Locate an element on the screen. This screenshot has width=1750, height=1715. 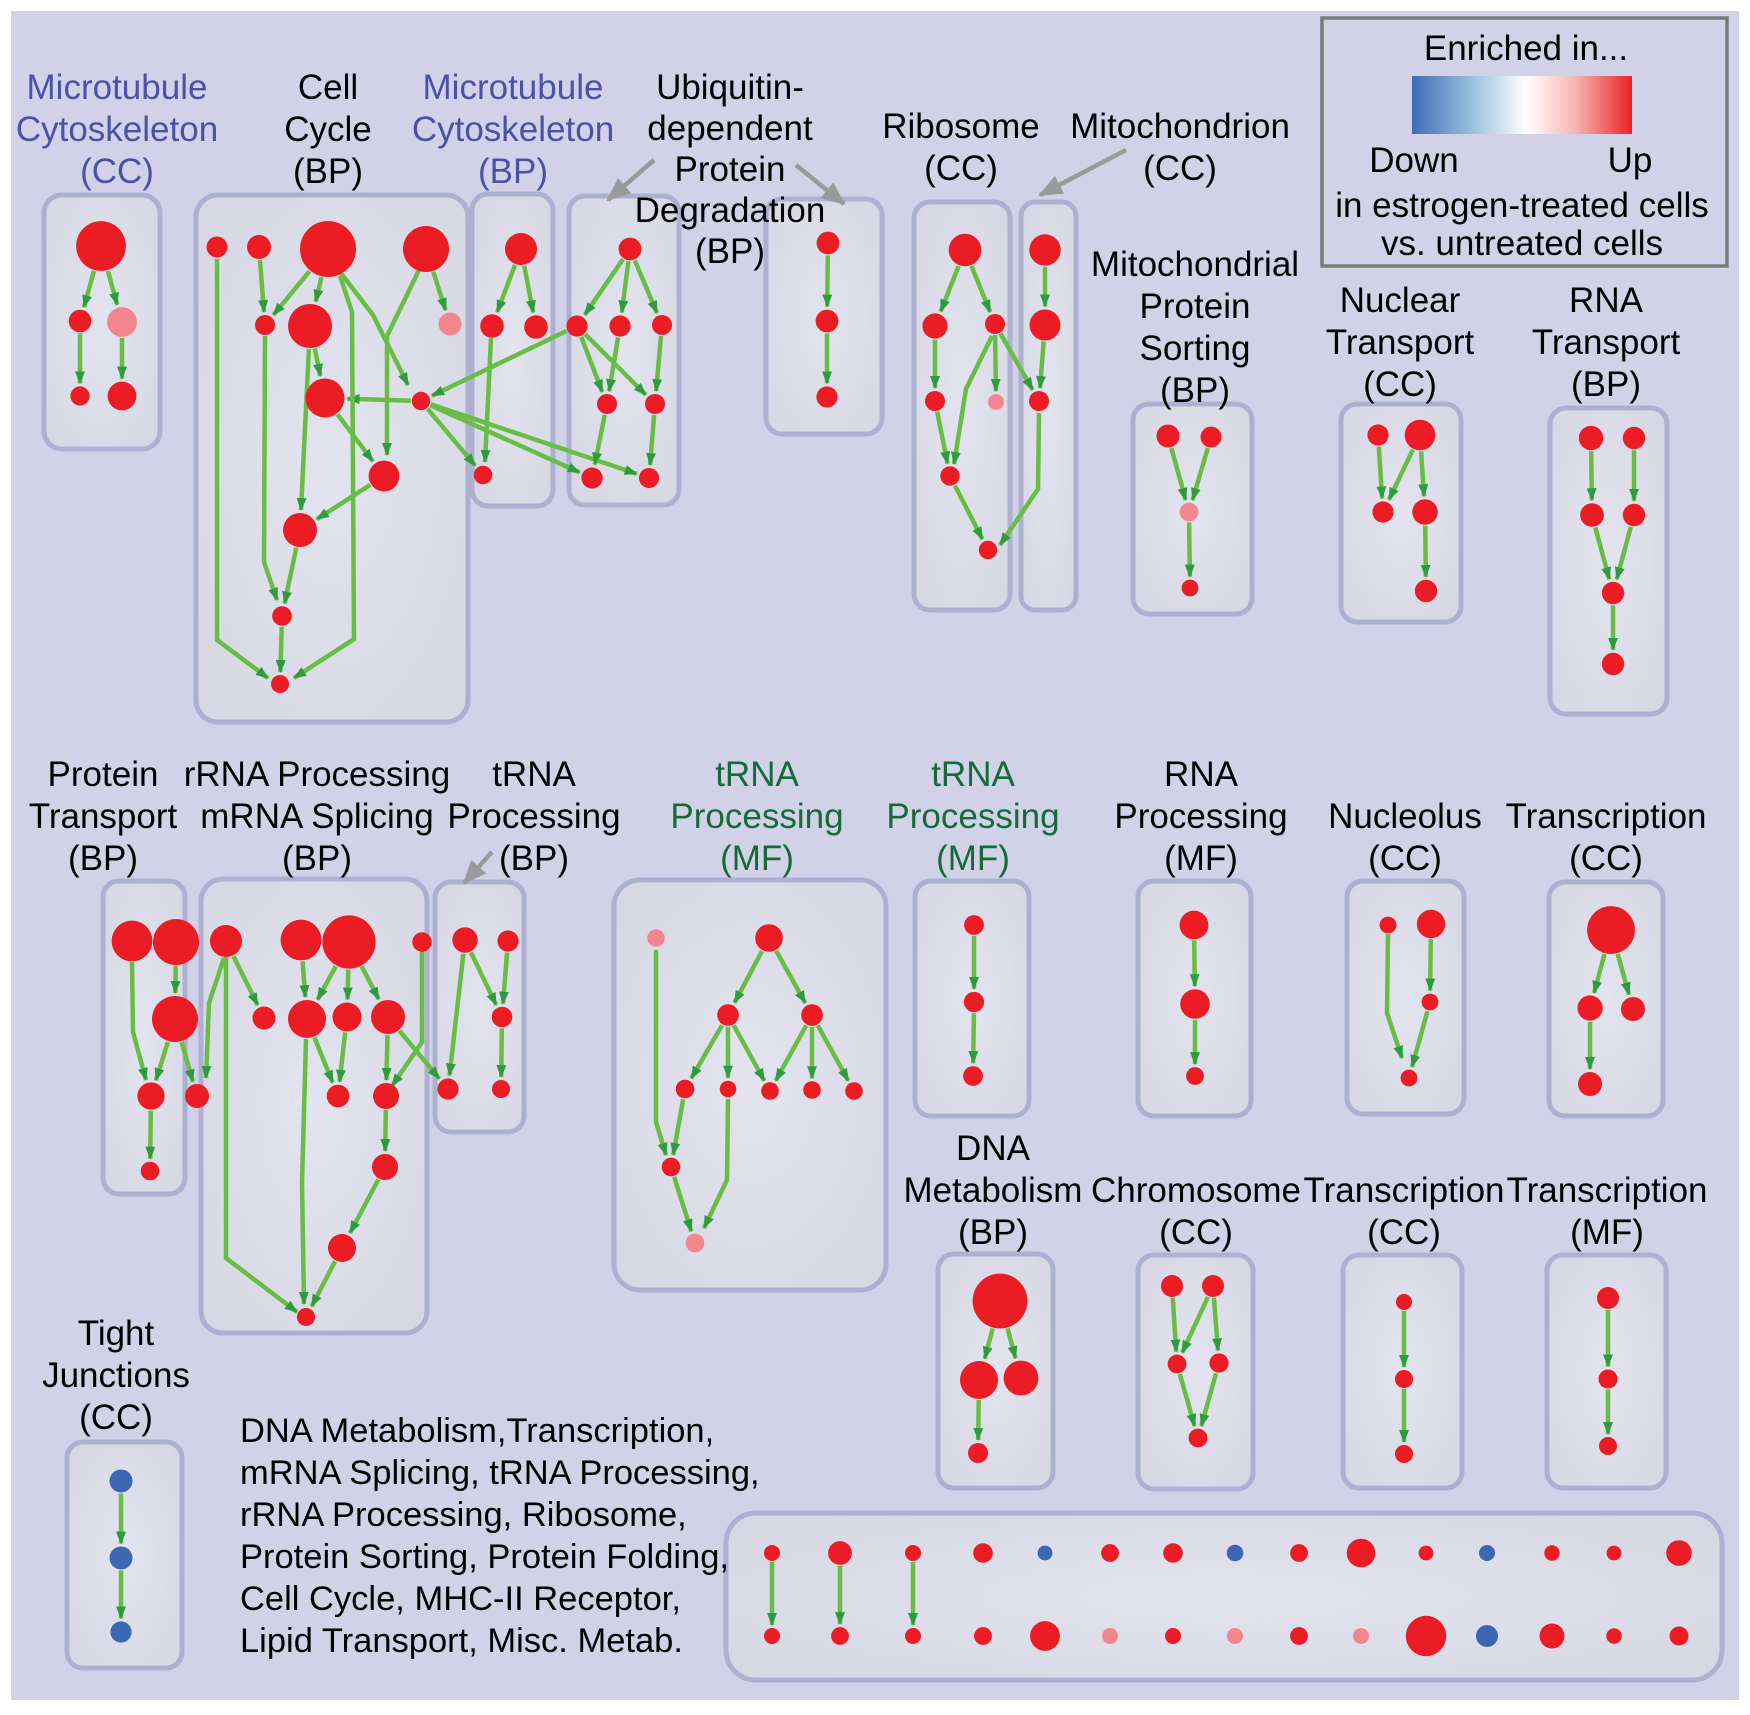
svg-text: Junctions is located at coordinates (116, 1375).